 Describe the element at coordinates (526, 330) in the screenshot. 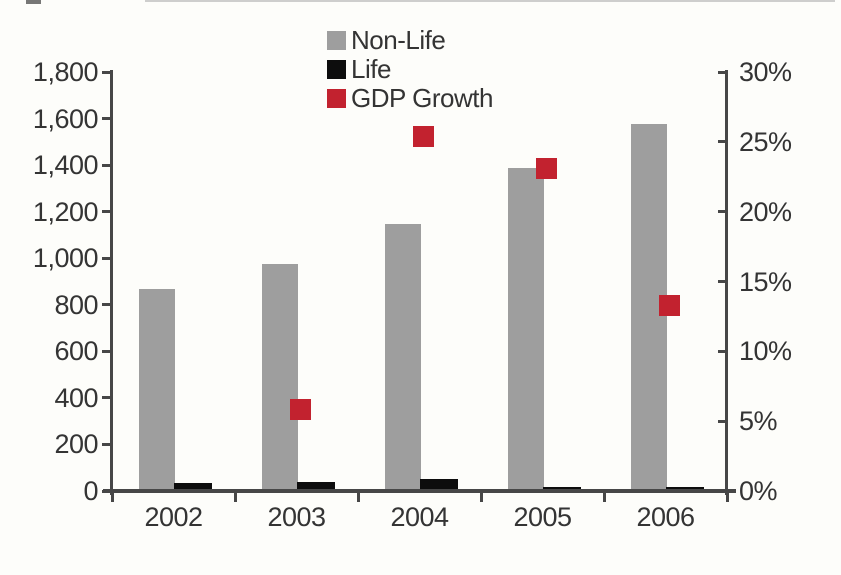

I see `bar-non-life-2005` at that location.